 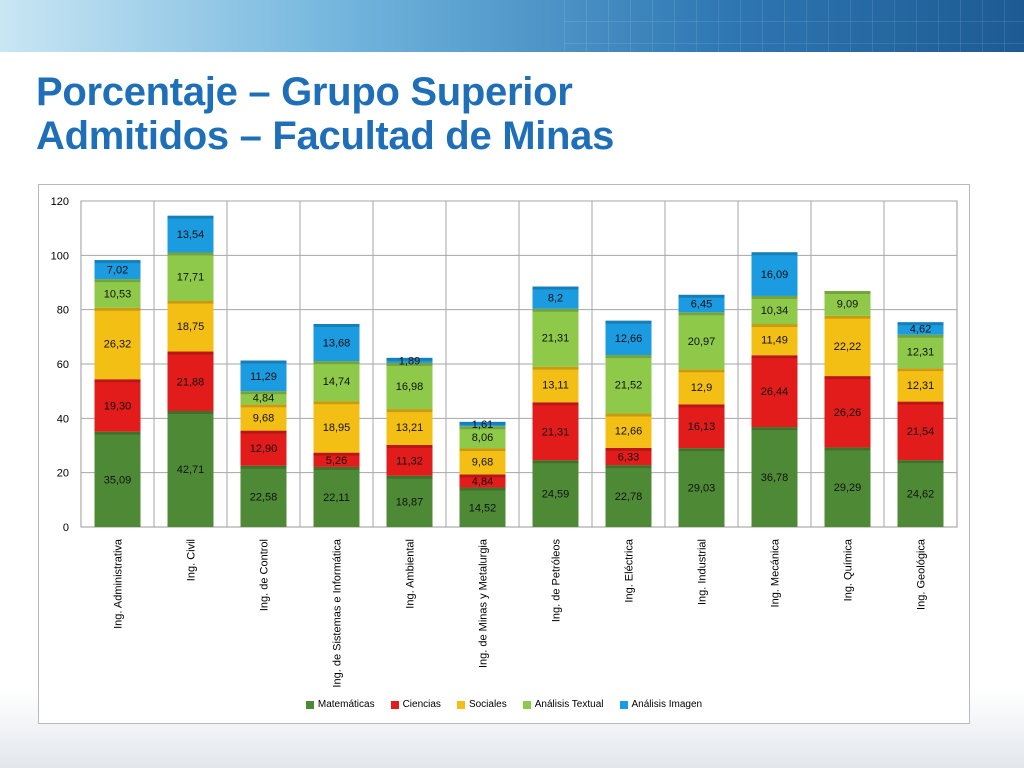 What do you see at coordinates (119, 583) in the screenshot?
I see `x-tick-label: Ing. Administrativa` at bounding box center [119, 583].